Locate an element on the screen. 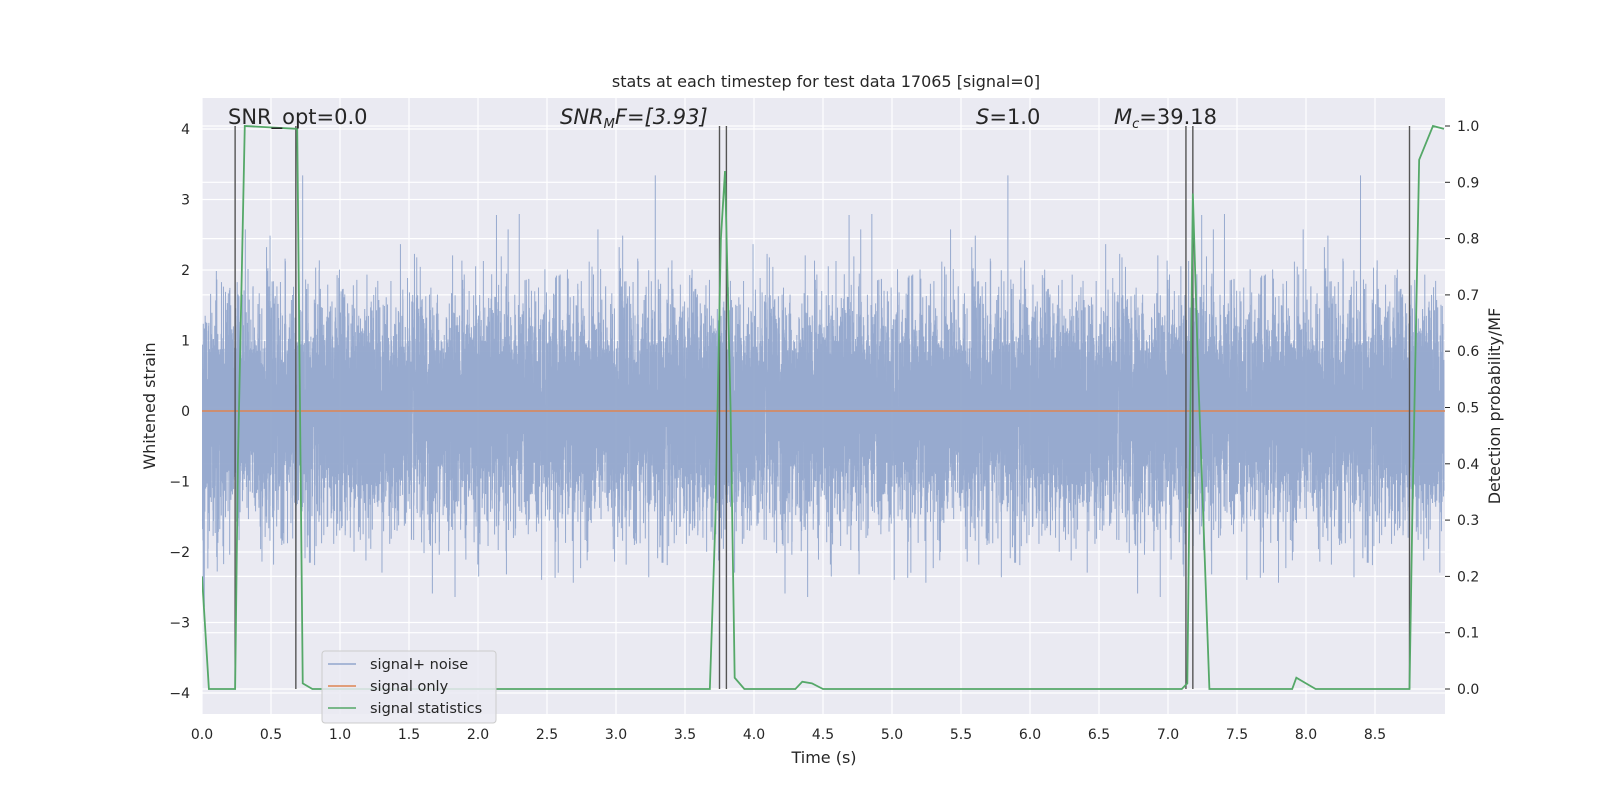 Image resolution: width=1600 pixels, height=800 pixels. legend-box is located at coordinates (409, 687).